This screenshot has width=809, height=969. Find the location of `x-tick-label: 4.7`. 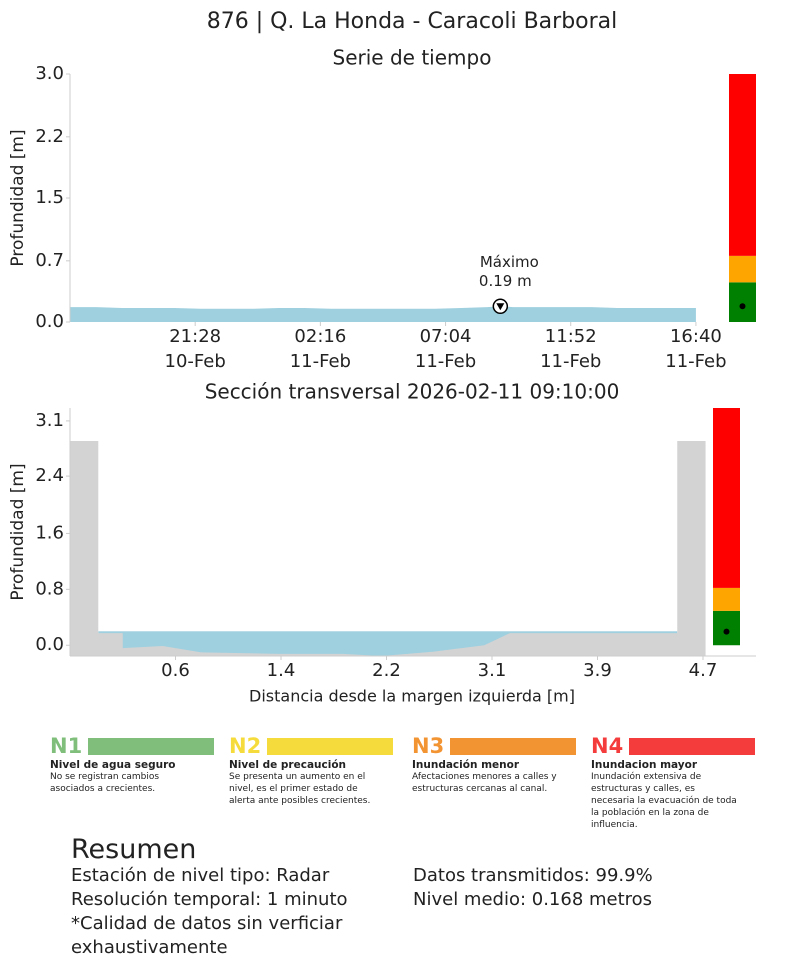

x-tick-label: 4.7 is located at coordinates (703, 670).